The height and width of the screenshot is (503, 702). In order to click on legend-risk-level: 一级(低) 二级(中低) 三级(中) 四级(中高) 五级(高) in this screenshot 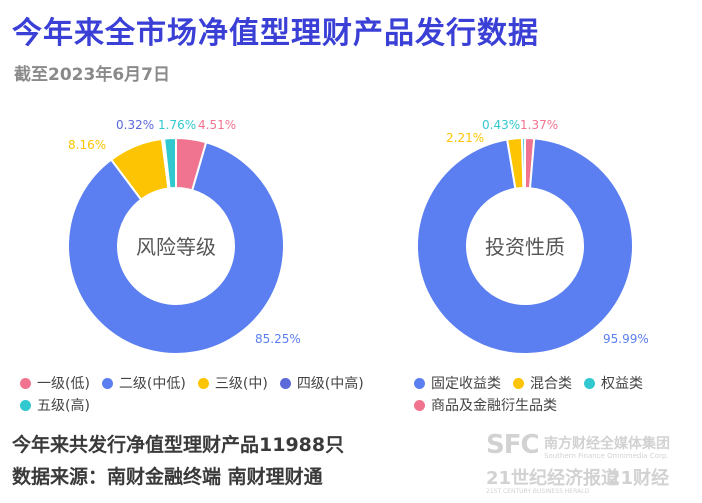, I will do `click(198, 394)`.